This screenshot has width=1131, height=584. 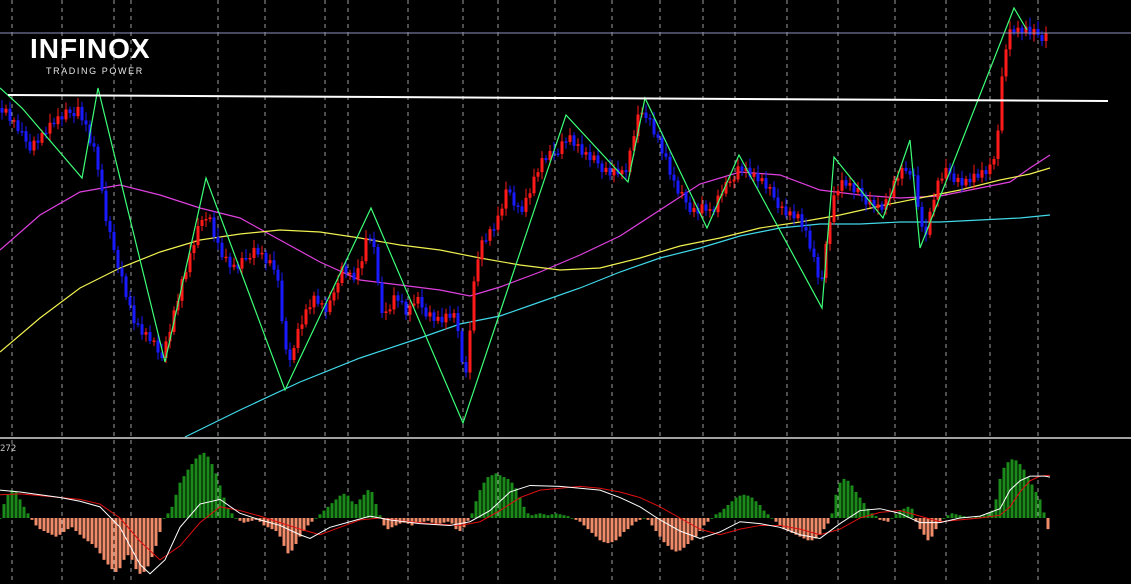 What do you see at coordinates (95, 71) in the screenshot?
I see `brand-tagline: TRADING POWER` at bounding box center [95, 71].